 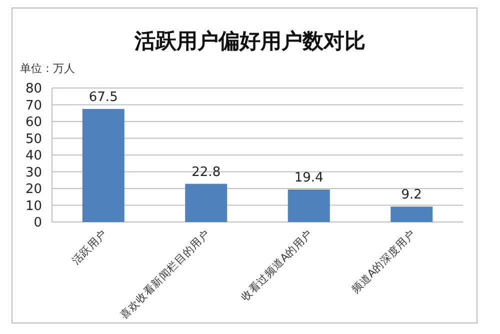 I want to click on data-label: 67.5, so click(x=103, y=97).